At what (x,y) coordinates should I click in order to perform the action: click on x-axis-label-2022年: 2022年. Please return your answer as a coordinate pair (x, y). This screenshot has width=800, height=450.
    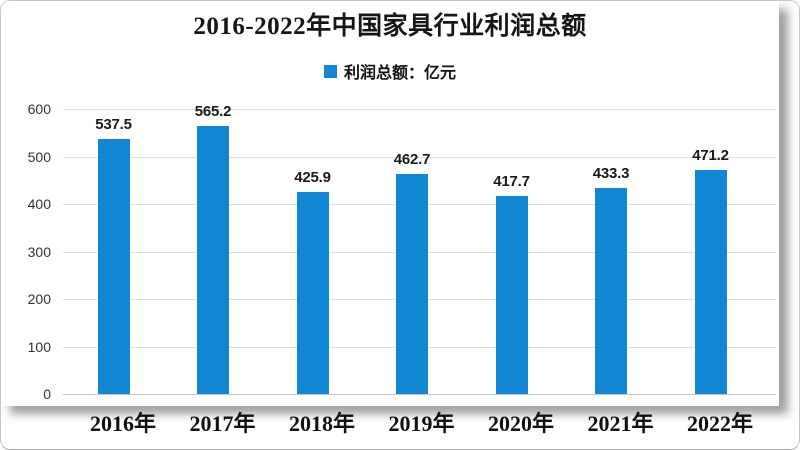
    Looking at the image, I should click on (719, 423).